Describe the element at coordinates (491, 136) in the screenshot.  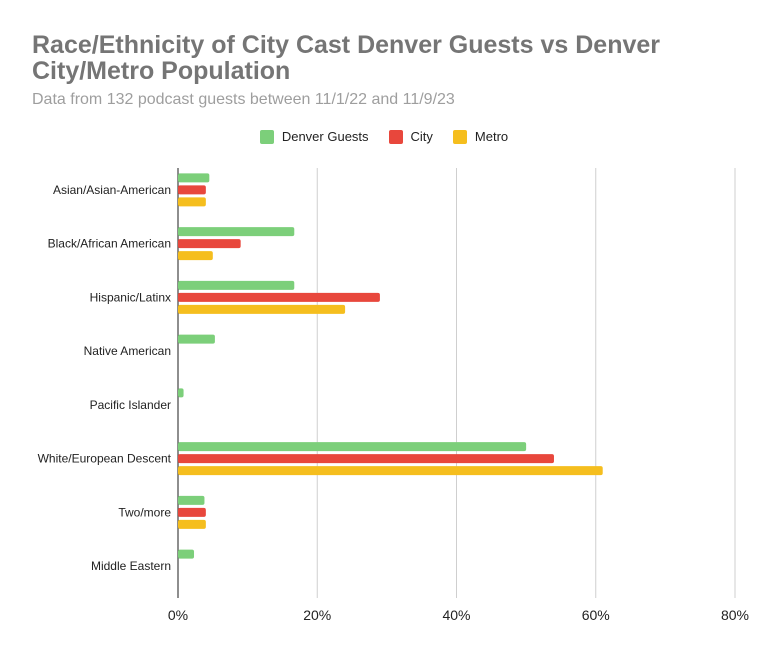
I see `legend-label-metro: Metro` at that location.